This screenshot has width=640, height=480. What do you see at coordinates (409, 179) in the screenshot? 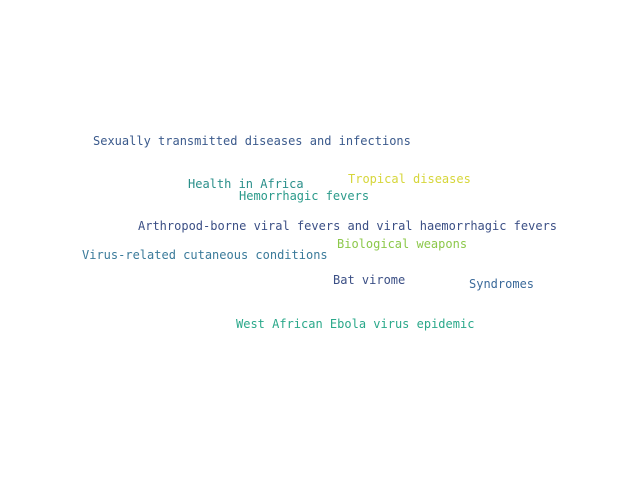
I see `word-tropical-diseases: Tropical diseases` at bounding box center [409, 179].